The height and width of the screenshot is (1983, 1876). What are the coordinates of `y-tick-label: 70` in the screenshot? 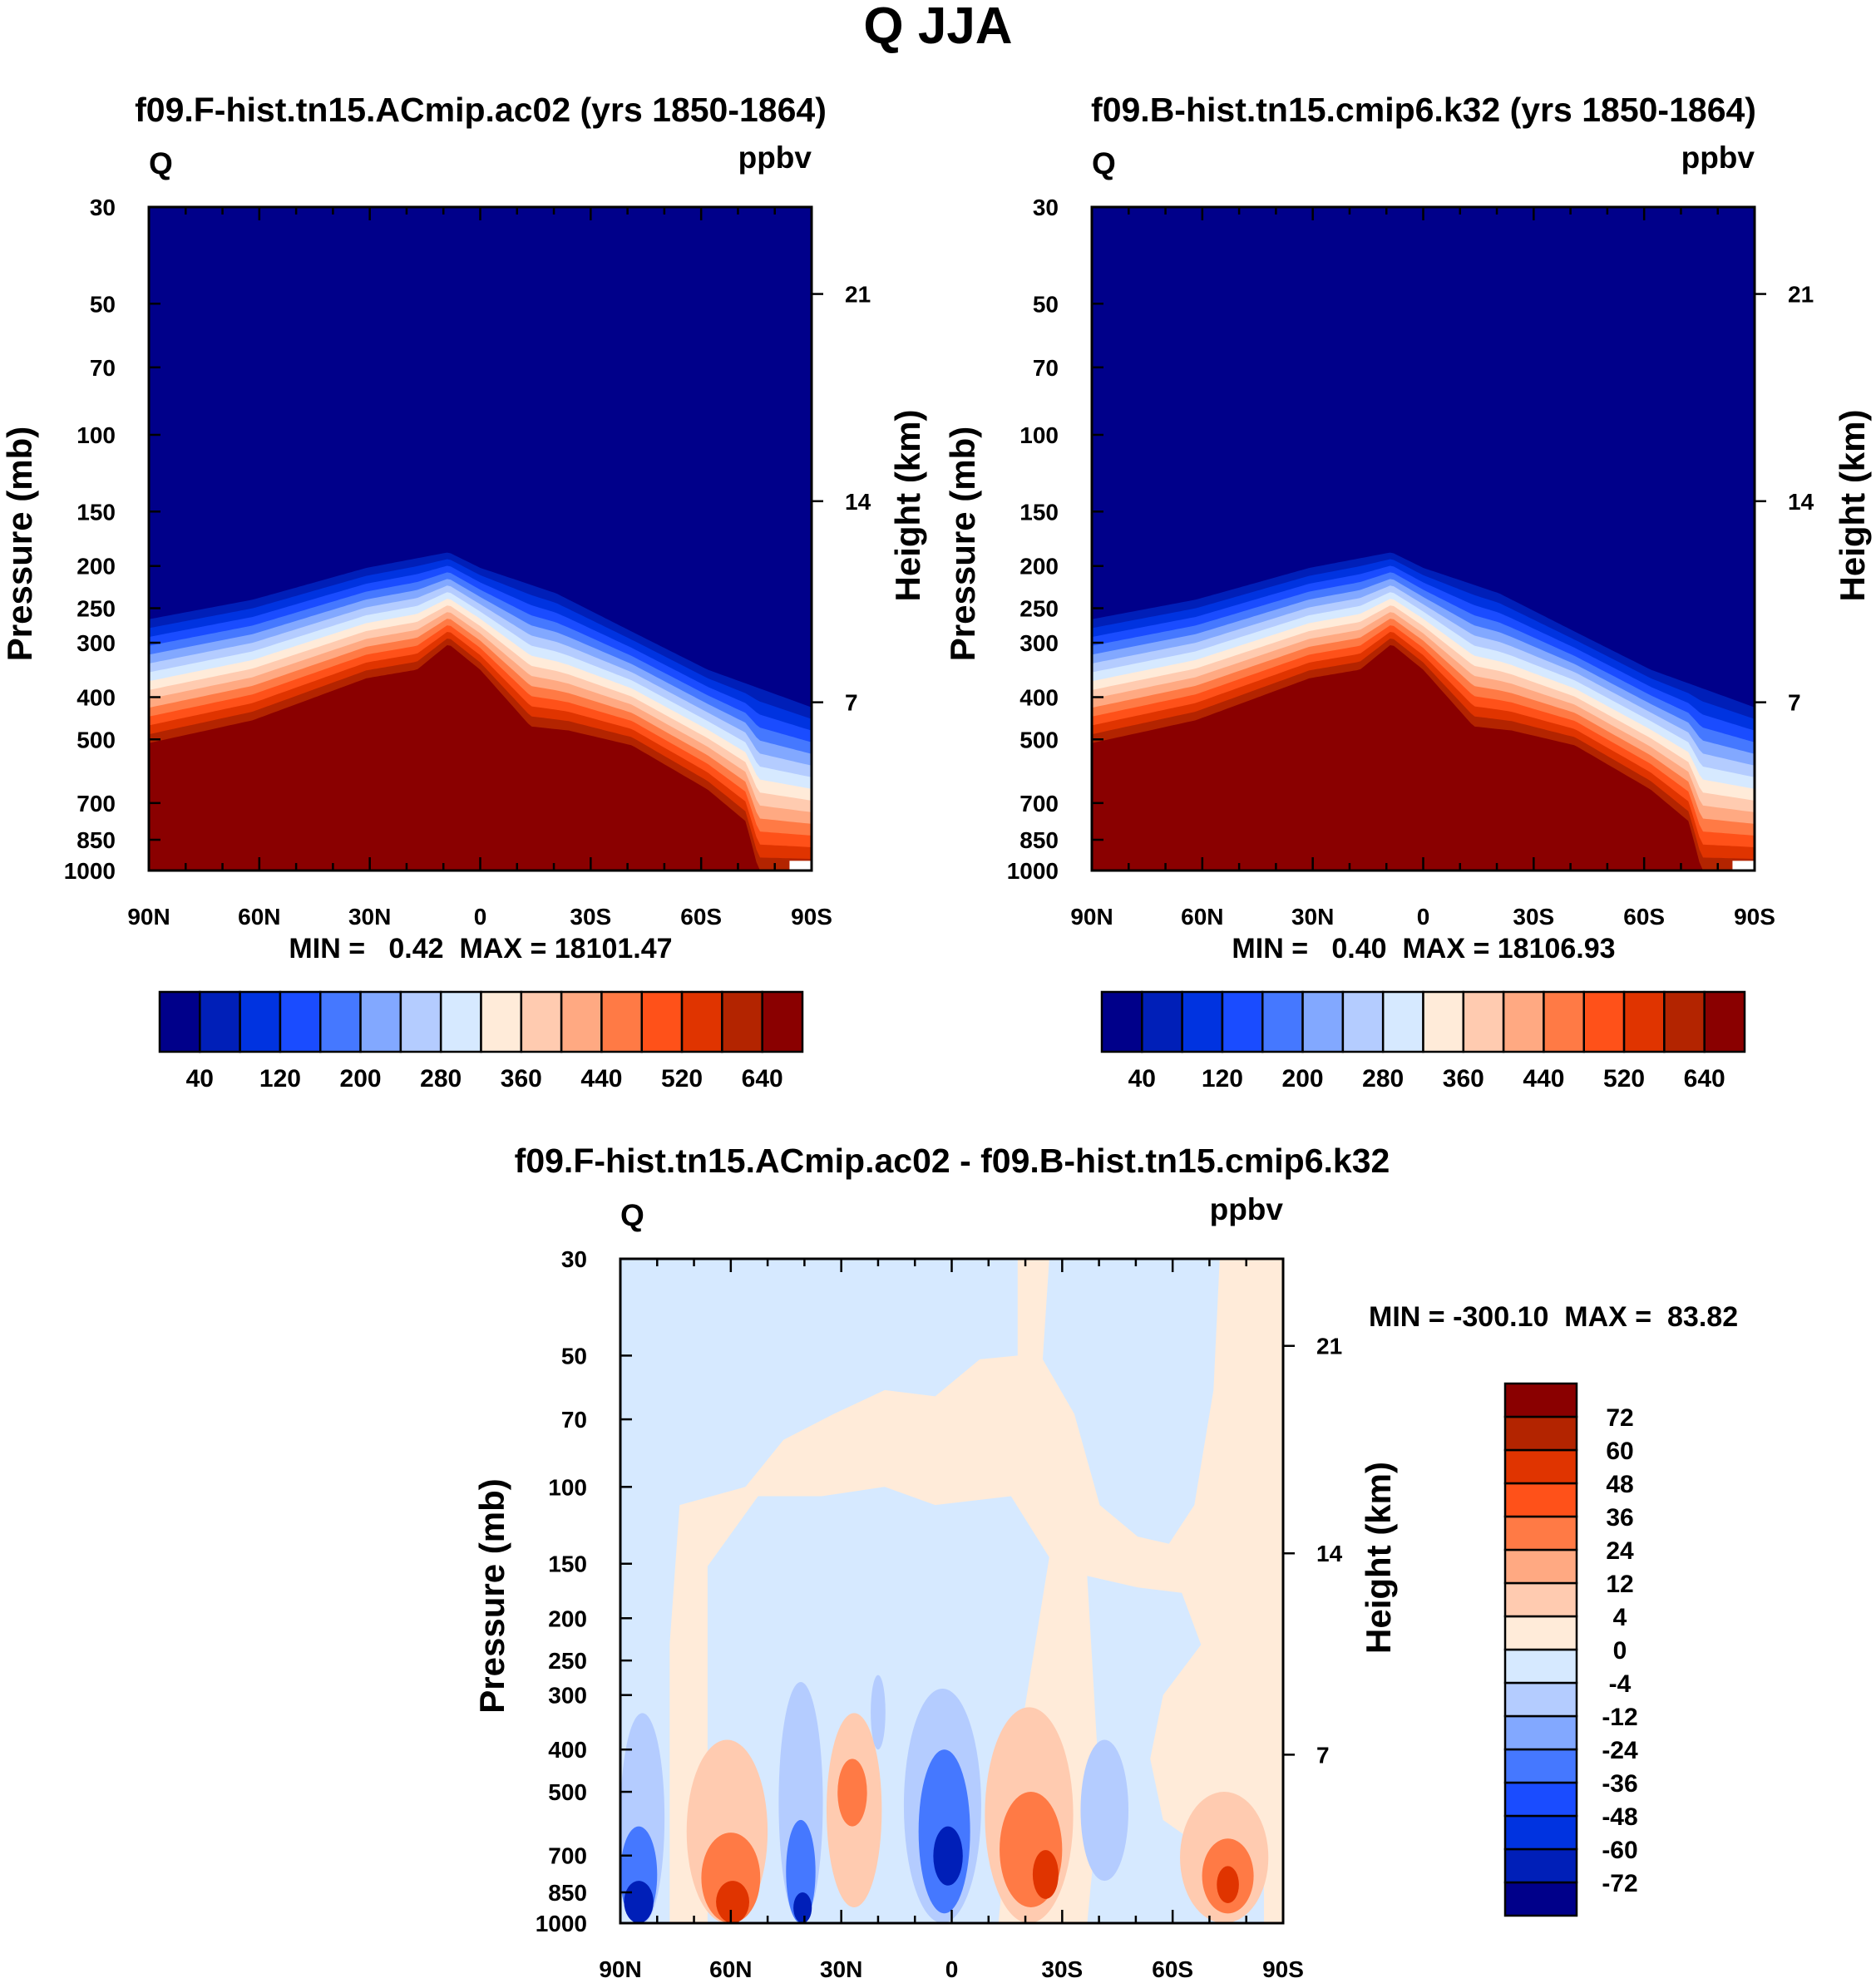 It's located at (103, 368).